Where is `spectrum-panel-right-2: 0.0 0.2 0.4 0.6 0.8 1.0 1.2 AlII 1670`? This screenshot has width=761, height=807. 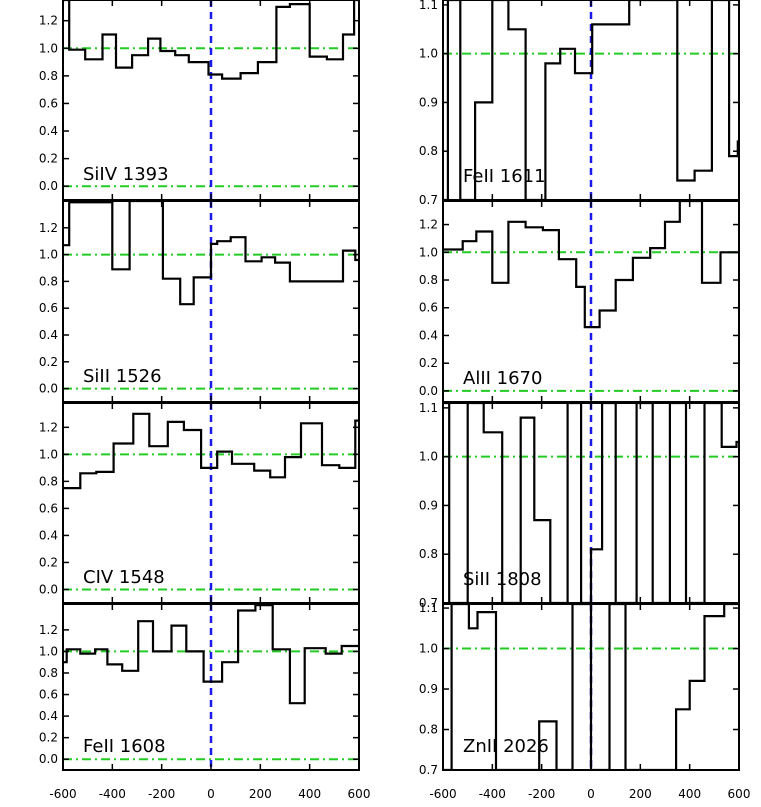
spectrum-panel-right-2: 0.0 0.2 0.4 0.6 0.8 1.0 1.2 AlII 1670 is located at coordinates (579, 301).